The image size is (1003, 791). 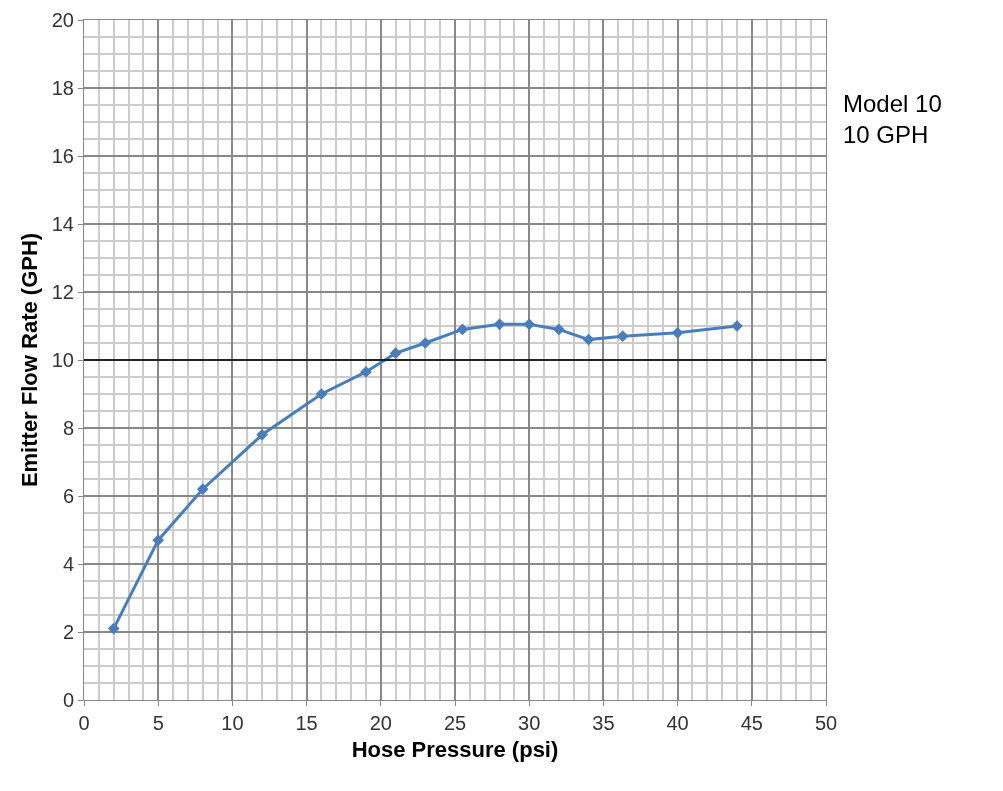 I want to click on x-tick-label: 15, so click(x=306, y=723).